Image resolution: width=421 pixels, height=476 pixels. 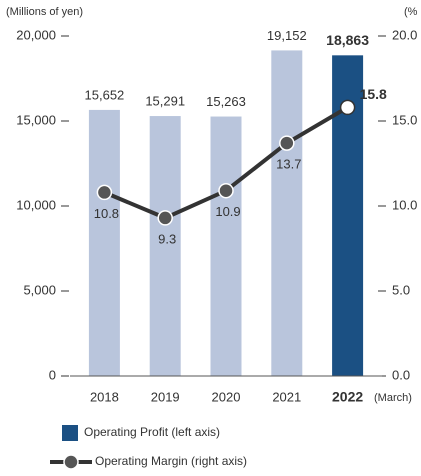 What do you see at coordinates (404, 119) in the screenshot?
I see `y2-tick-label: 15.0` at bounding box center [404, 119].